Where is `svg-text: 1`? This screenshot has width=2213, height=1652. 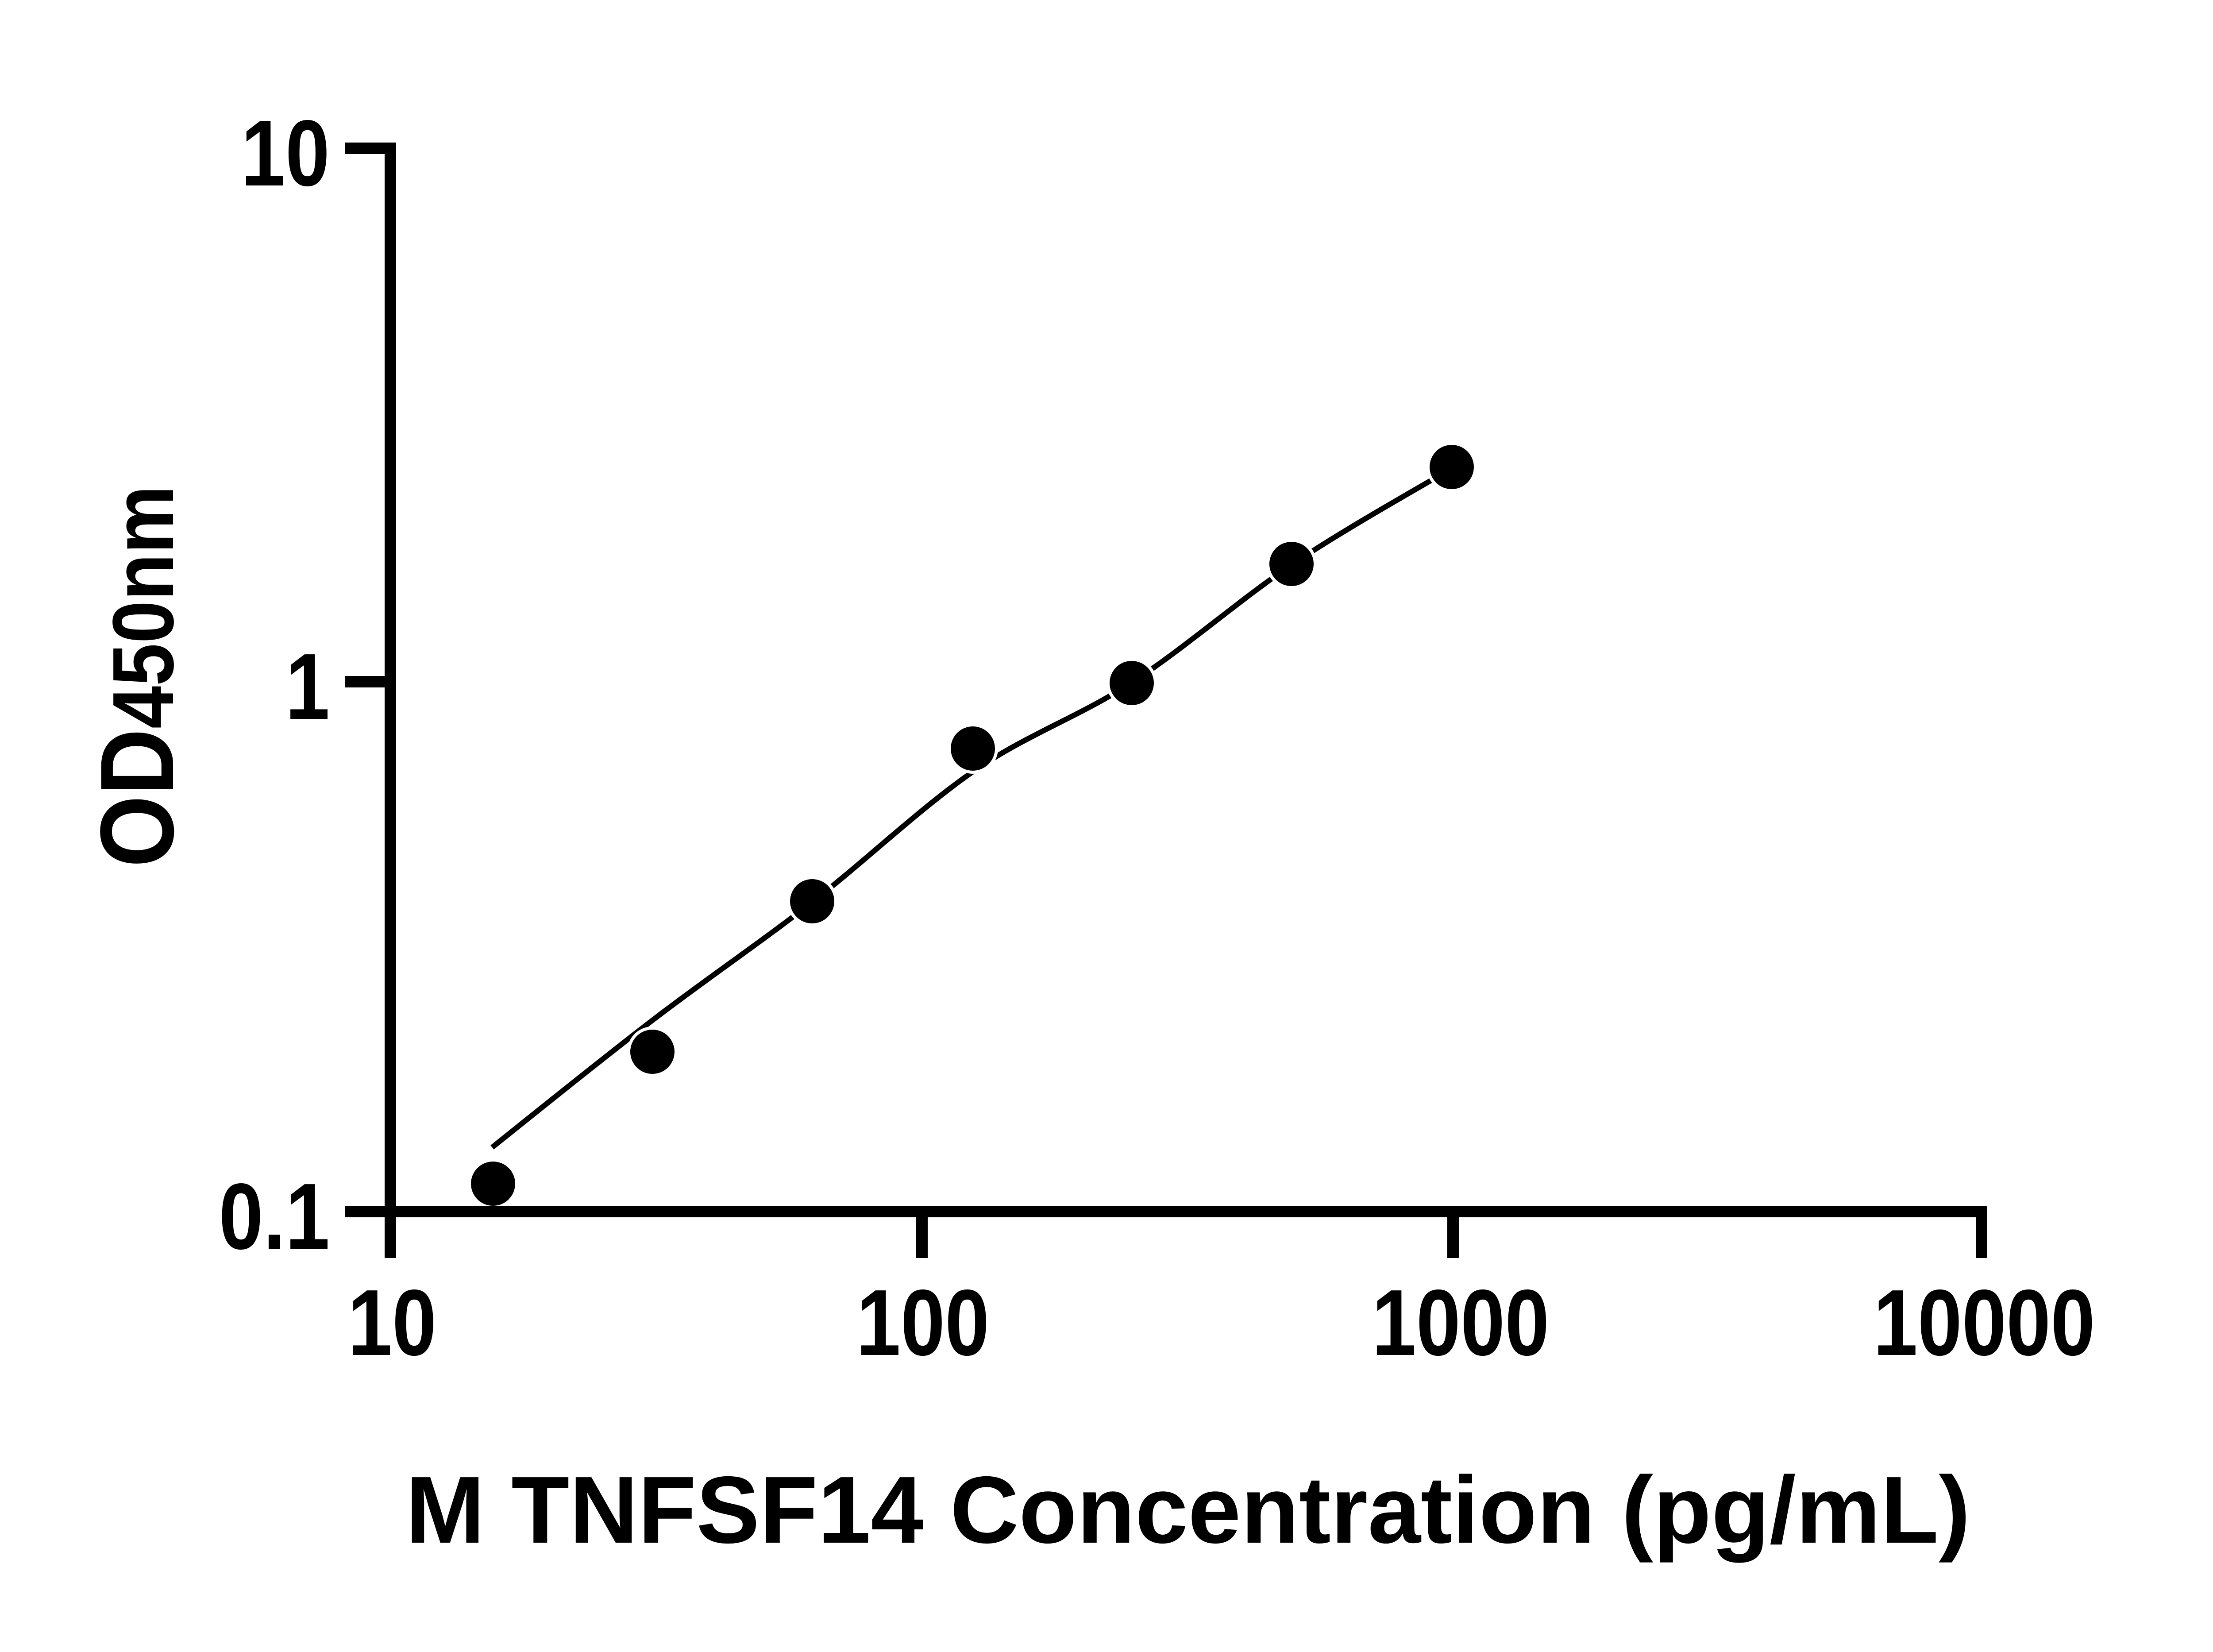
svg-text: 1 is located at coordinates (307, 686).